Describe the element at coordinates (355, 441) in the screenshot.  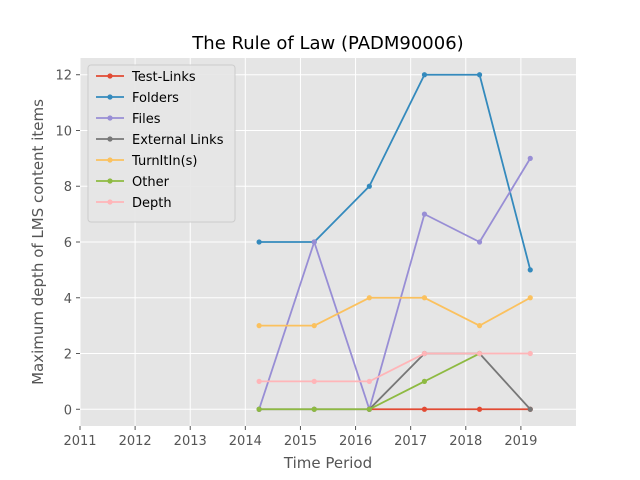
I see `x-tick-label: 2016` at that location.